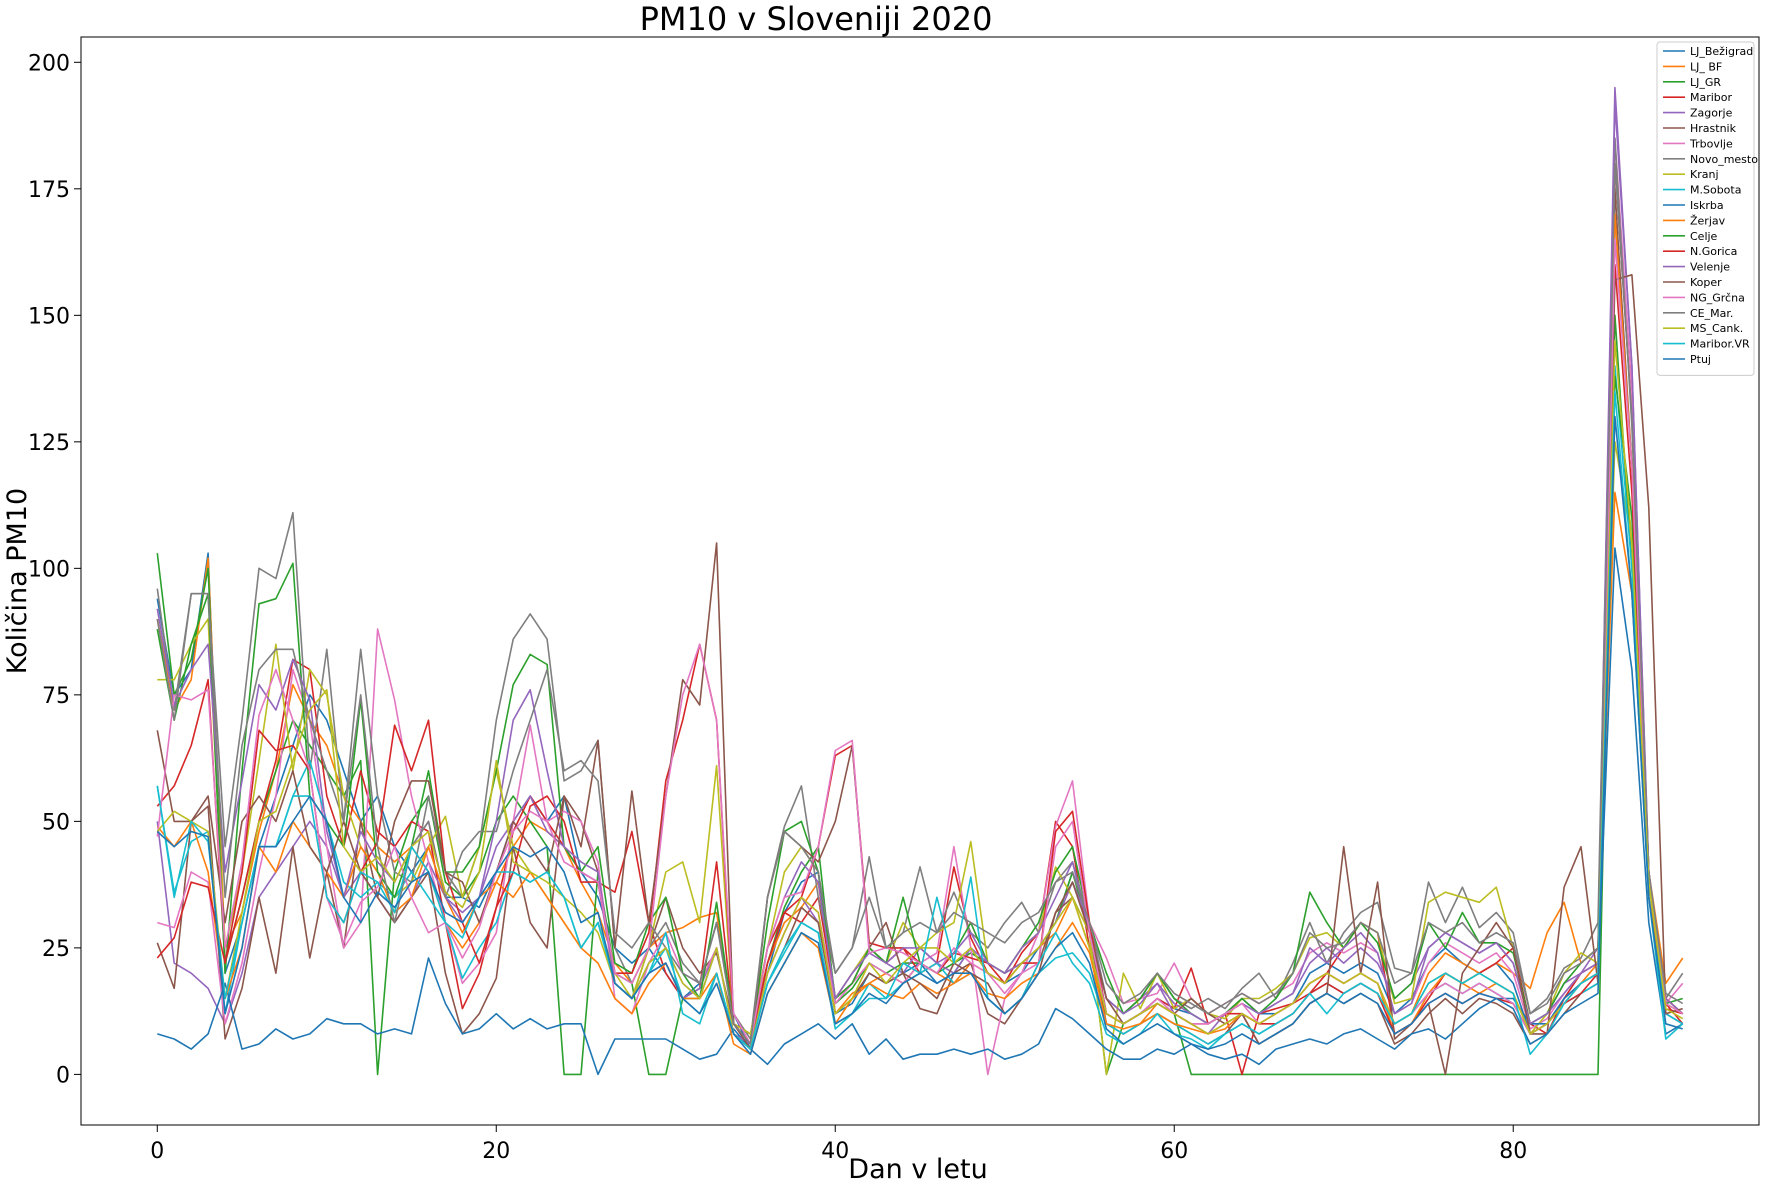 The image size is (1765, 1184). What do you see at coordinates (1706, 66) in the screenshot?
I see `legend-label-1: LJ_ BF` at bounding box center [1706, 66].